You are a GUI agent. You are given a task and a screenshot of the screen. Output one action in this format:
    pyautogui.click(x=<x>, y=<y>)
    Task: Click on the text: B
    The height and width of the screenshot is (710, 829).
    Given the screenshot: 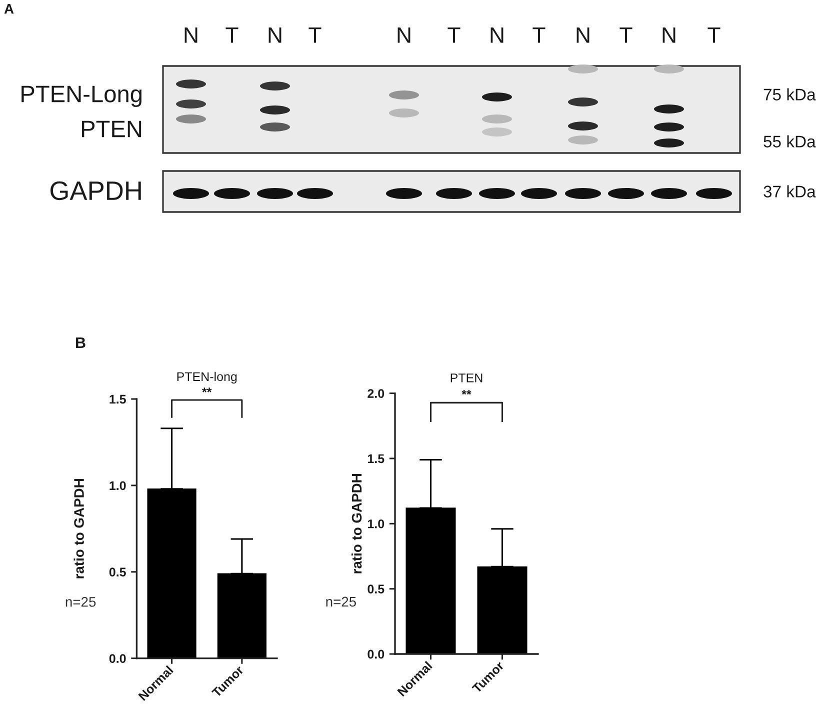 What is the action you would take?
    pyautogui.click(x=81, y=342)
    